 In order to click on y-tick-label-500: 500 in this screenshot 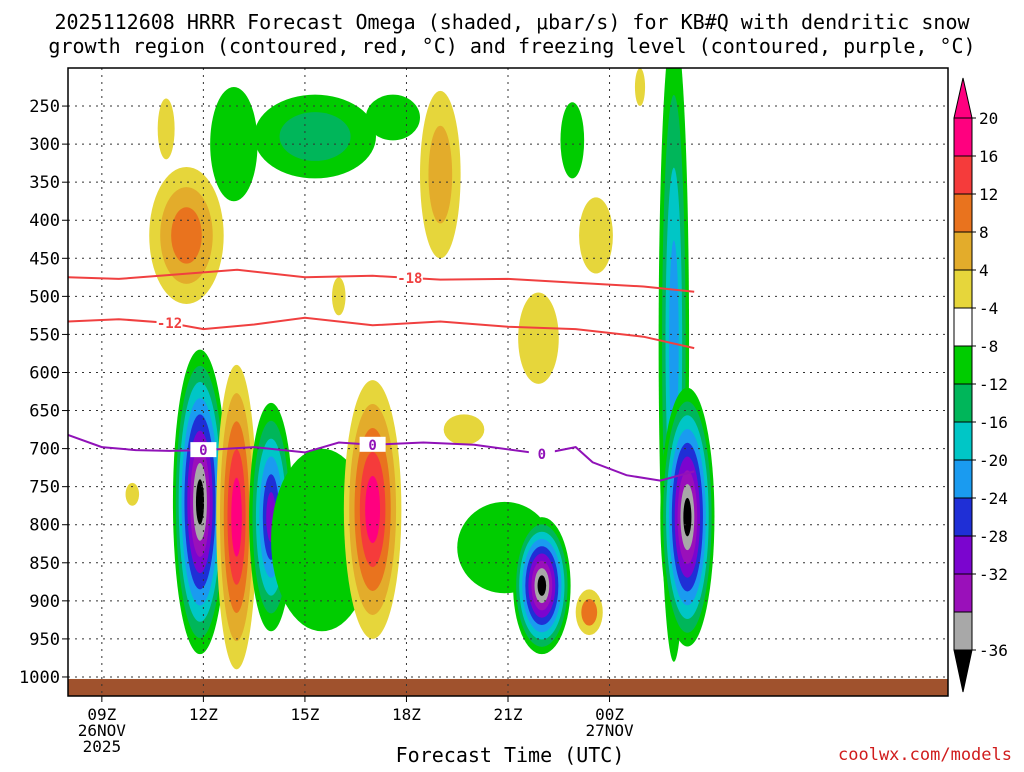, I will do `click(44, 297)`.